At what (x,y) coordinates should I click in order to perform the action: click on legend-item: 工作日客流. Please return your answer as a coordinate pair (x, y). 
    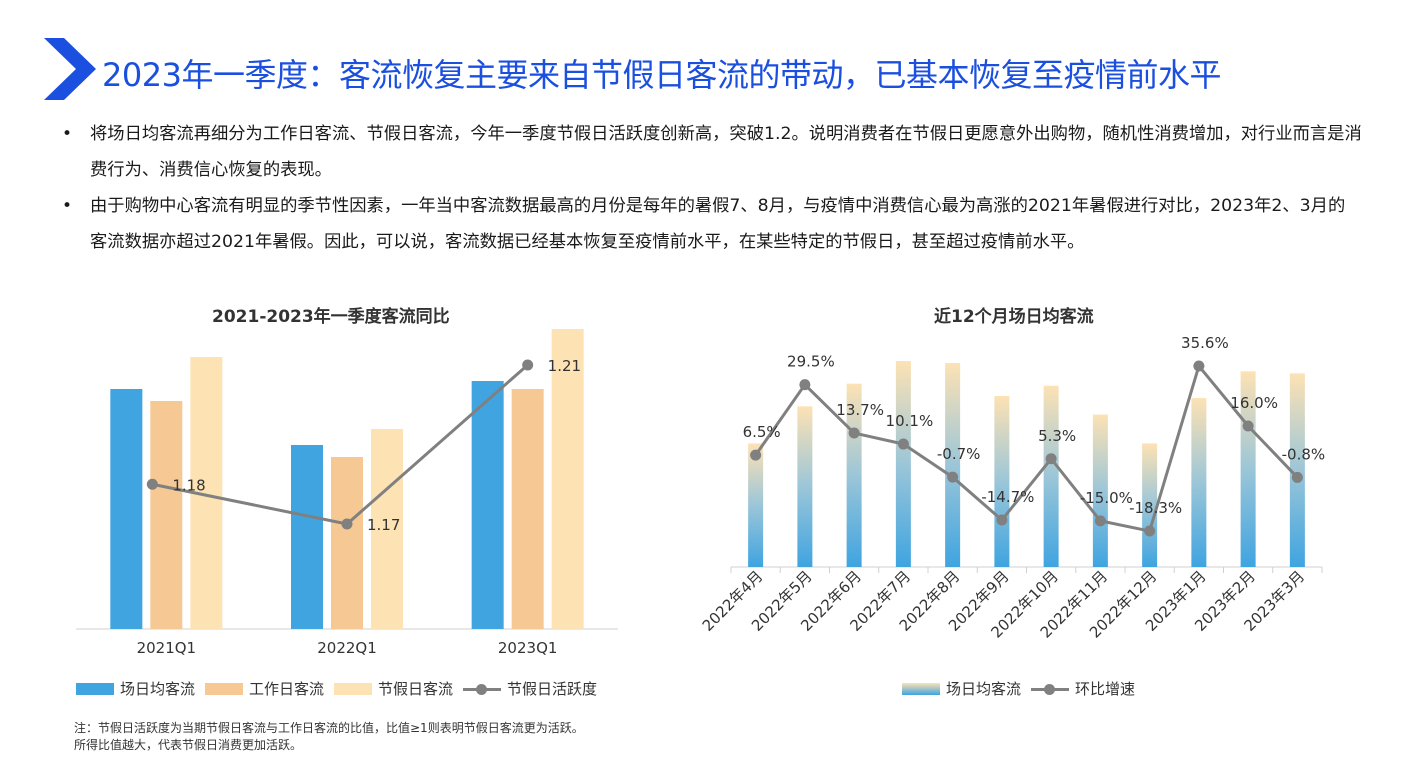
    Looking at the image, I should click on (264, 688).